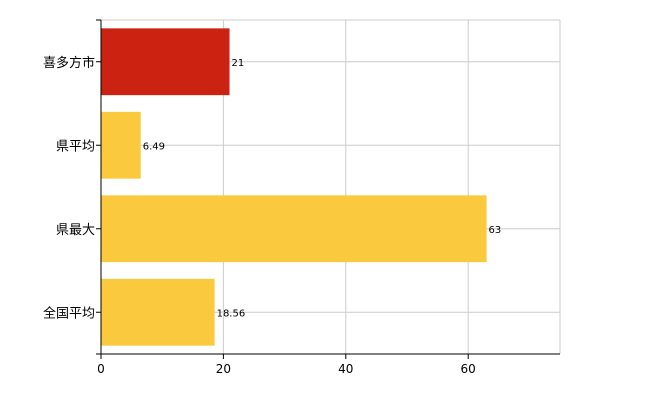 The height and width of the screenshot is (400, 650). What do you see at coordinates (69, 313) in the screenshot?
I see `category-label: 全国平均` at bounding box center [69, 313].